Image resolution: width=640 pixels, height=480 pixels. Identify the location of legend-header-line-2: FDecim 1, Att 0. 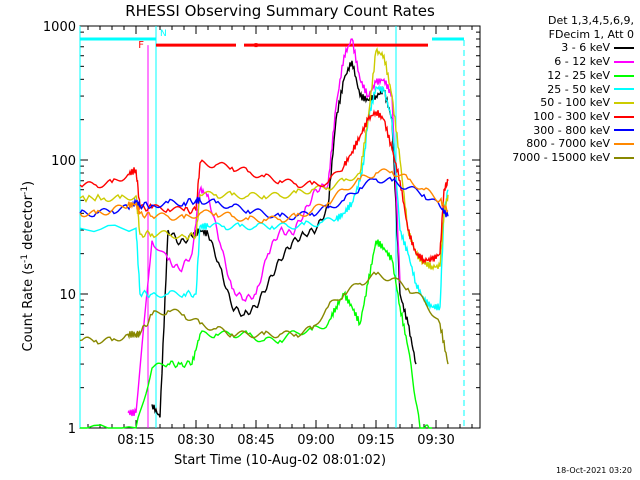
(591, 34).